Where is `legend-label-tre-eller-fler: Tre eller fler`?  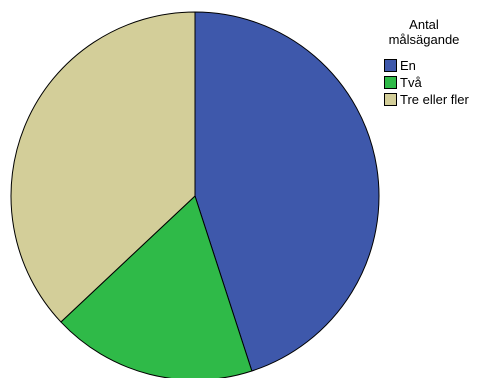 legend-label-tre-eller-fler: Tre eller fler is located at coordinates (434, 99).